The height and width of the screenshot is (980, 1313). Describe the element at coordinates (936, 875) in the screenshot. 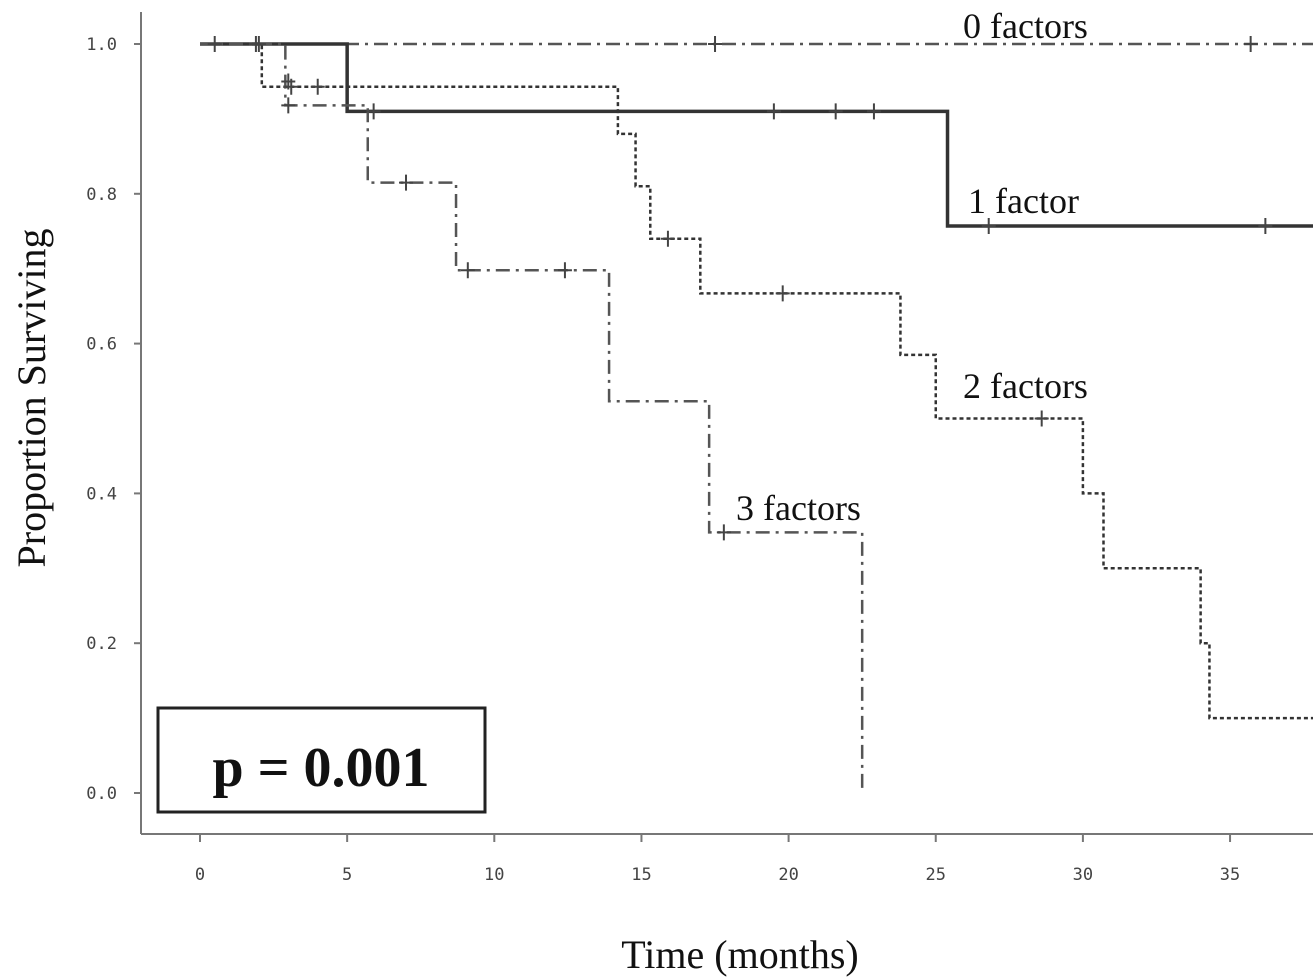

I see `x-tick-label: 25` at that location.